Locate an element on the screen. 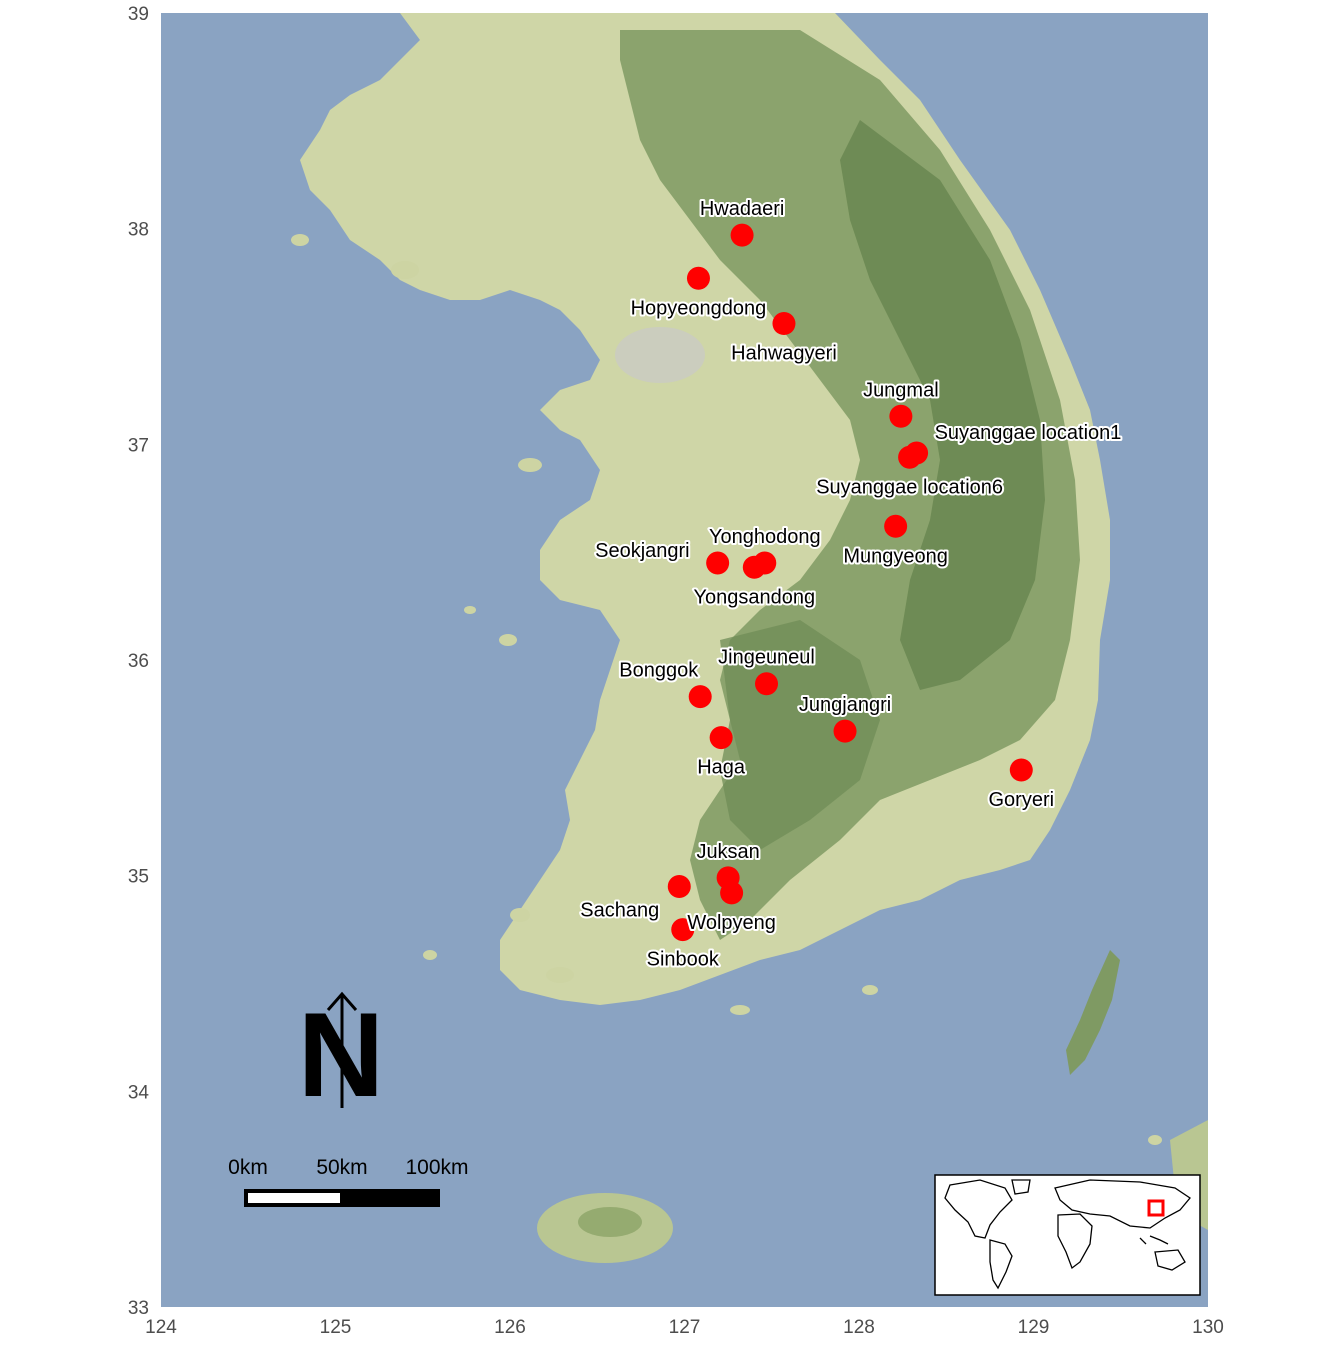 The width and height of the screenshot is (1335, 1350). x-tick-label: 127 is located at coordinates (685, 1327).